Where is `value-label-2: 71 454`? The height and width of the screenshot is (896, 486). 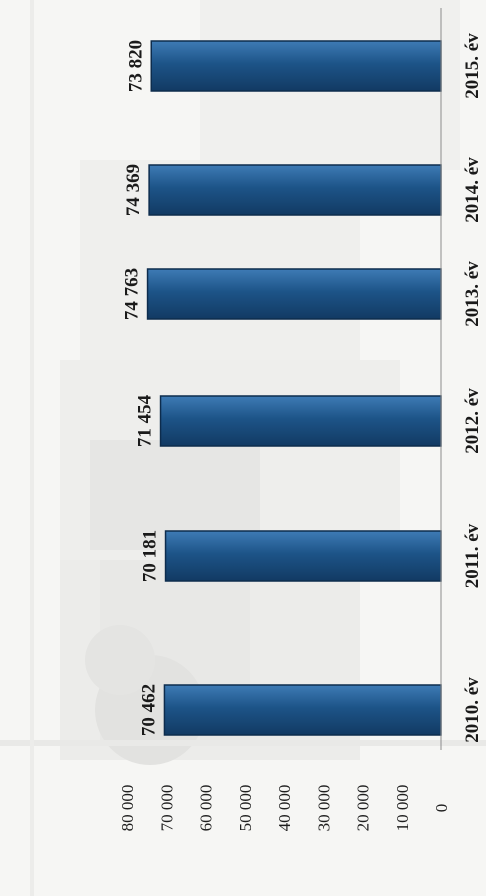
value-label-2: 71 454 is located at coordinates (145, 420).